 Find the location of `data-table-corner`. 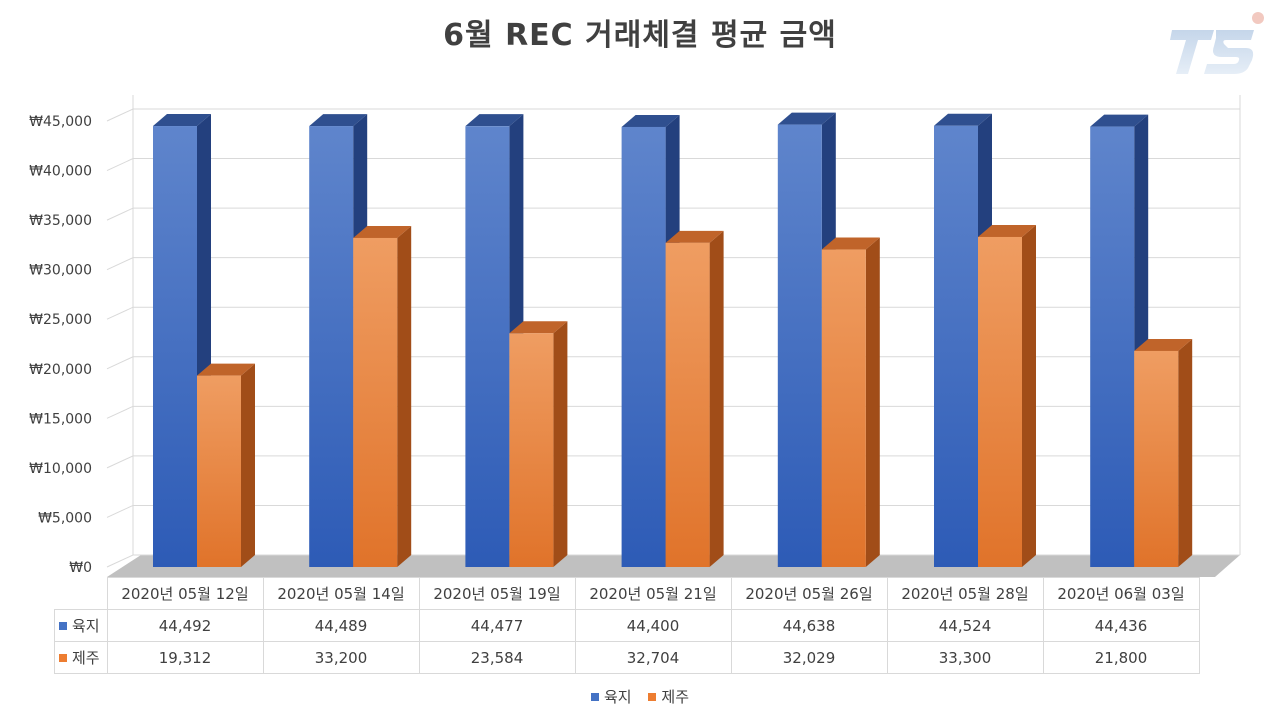

data-table-corner is located at coordinates (81, 593).